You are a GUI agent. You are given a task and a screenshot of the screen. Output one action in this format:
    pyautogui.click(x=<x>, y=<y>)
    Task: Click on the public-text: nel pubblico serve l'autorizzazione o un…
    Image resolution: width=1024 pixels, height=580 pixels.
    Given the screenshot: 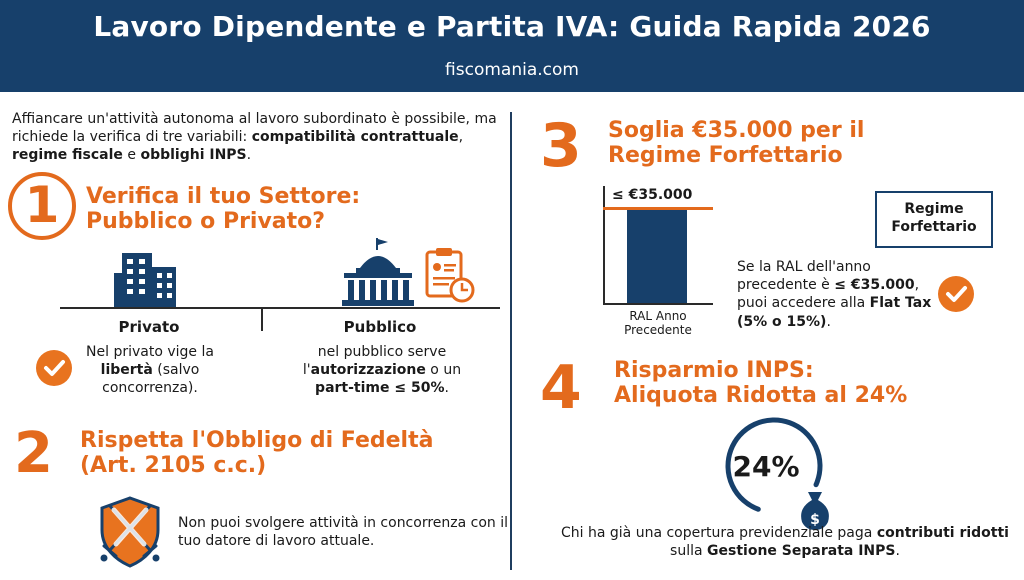 What is the action you would take?
    pyautogui.click(x=382, y=370)
    